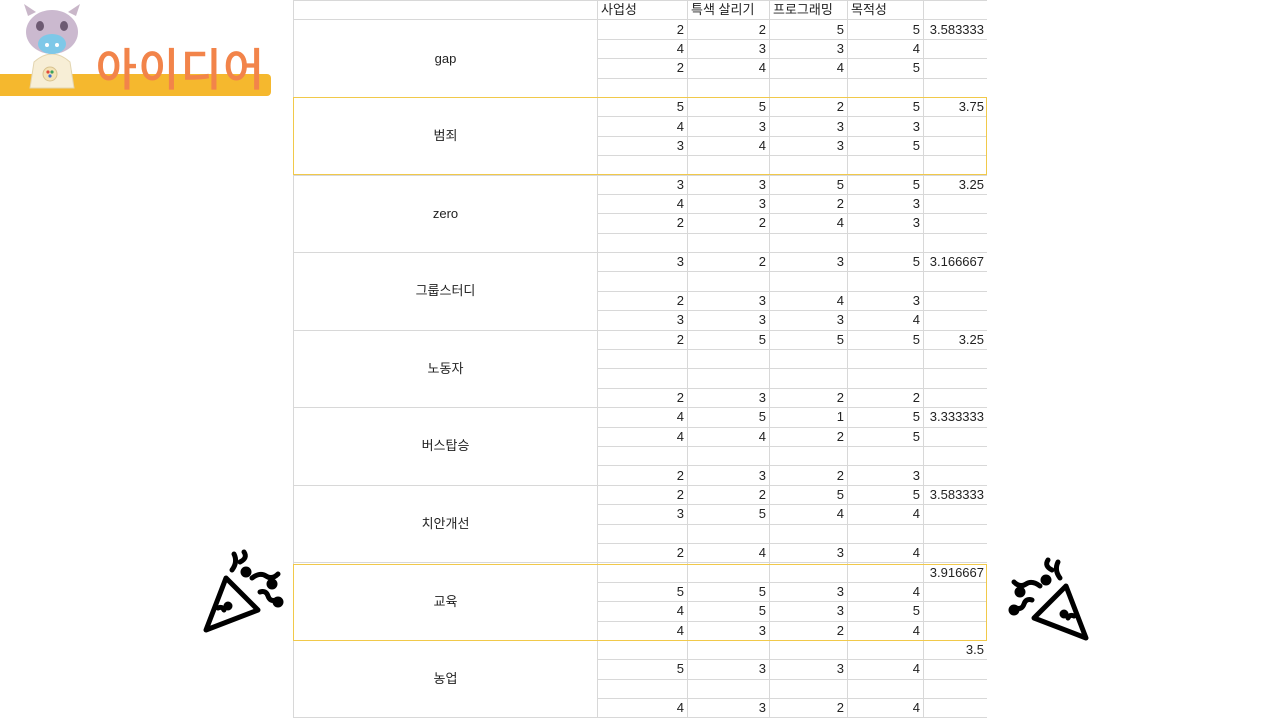 The image size is (1280, 720). Describe the element at coordinates (642, 10) in the screenshot. I see `header-business: 사업성` at that location.